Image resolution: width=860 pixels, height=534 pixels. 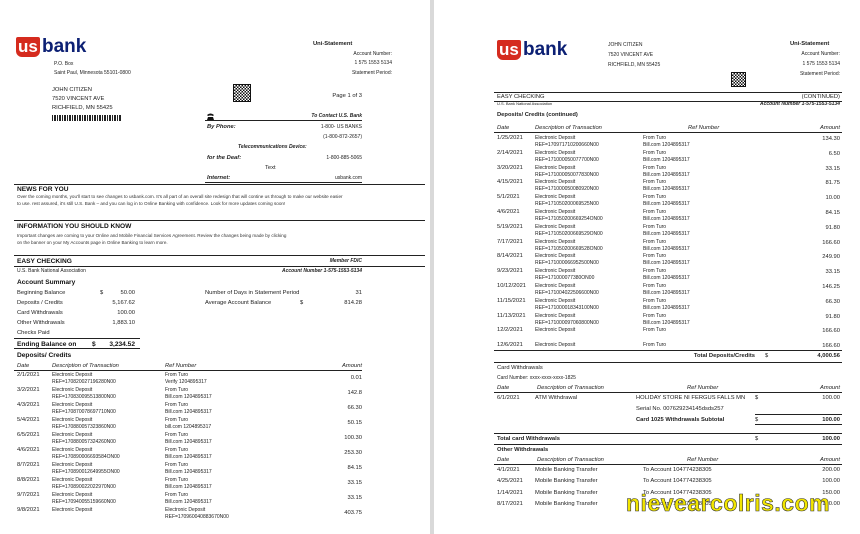 I want to click on ref: To Account 104774238305, so click(x=677, y=492).